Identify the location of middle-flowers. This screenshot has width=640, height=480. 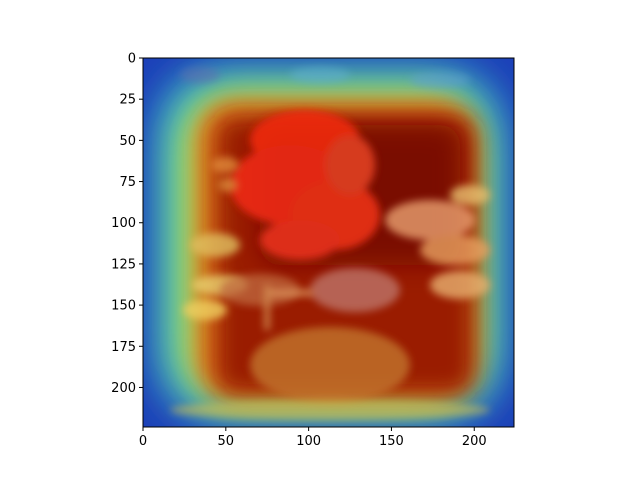
(310, 290).